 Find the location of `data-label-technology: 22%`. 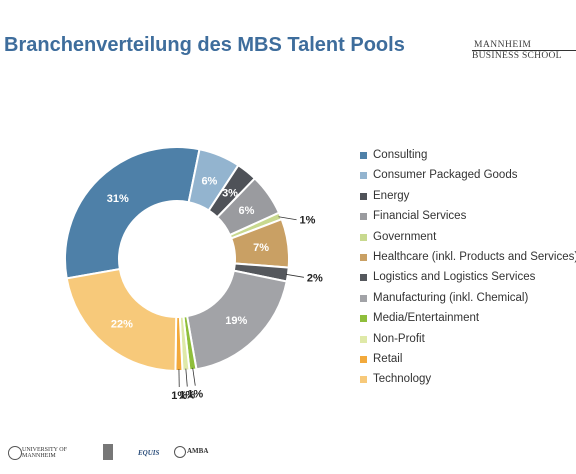

data-label-technology: 22% is located at coordinates (122, 325).